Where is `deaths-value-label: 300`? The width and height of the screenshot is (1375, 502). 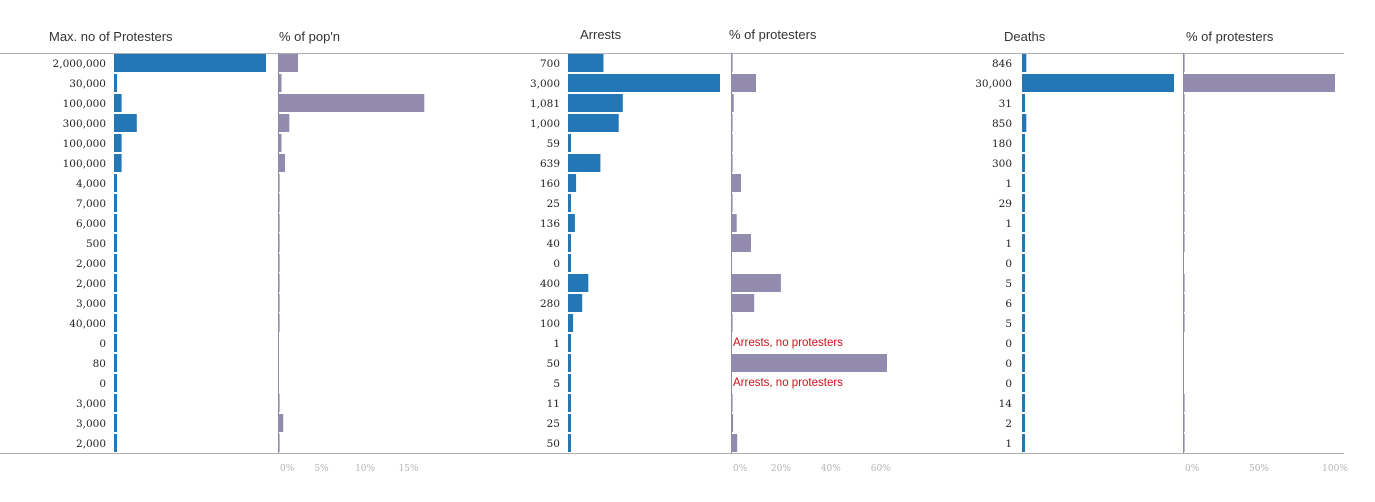
deaths-value-label: 300 is located at coordinates (1002, 164).